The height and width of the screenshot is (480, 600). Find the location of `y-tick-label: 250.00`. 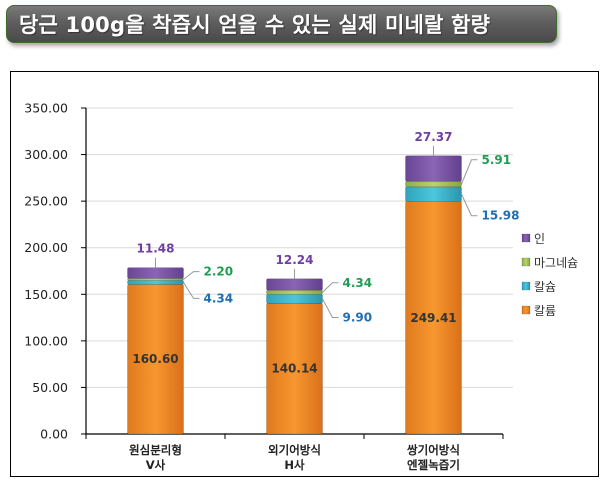

y-tick-label: 250.00 is located at coordinates (46, 201).